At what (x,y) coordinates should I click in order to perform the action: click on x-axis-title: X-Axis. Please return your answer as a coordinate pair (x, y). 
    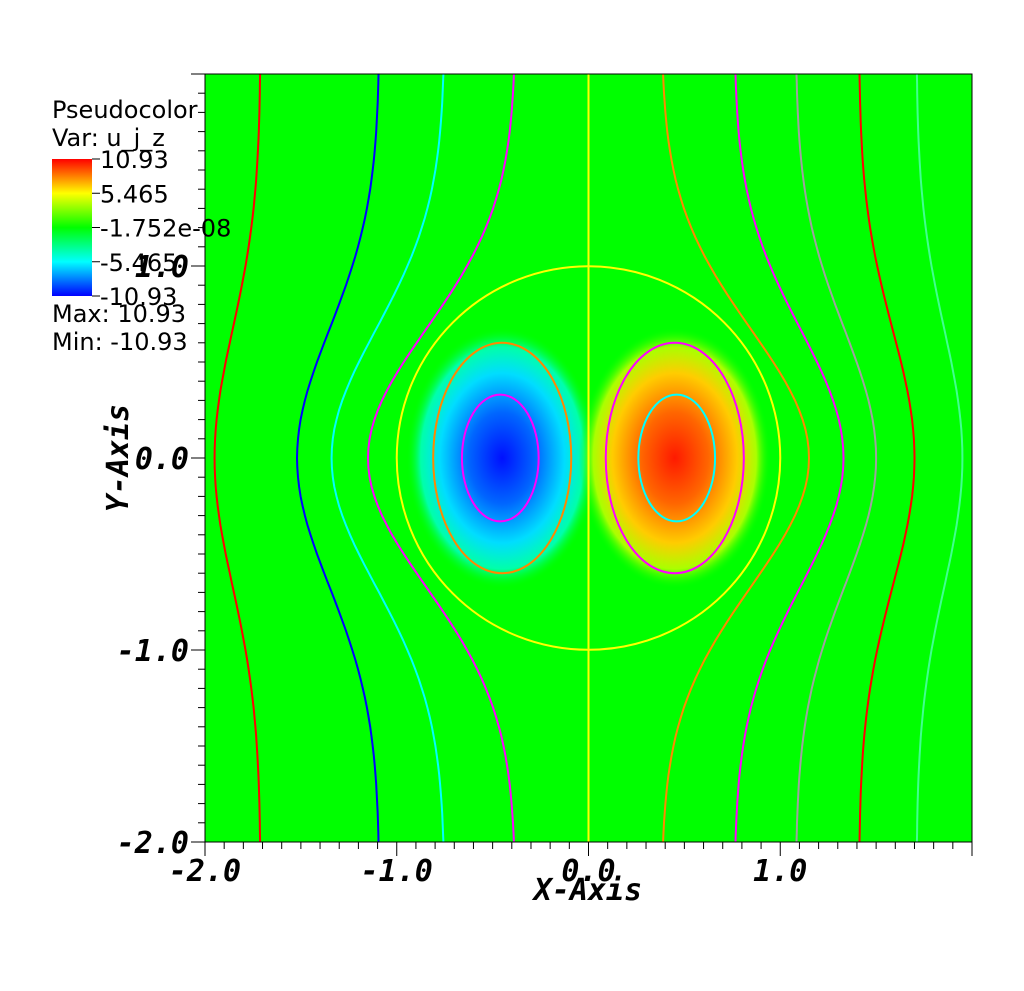
    Looking at the image, I should click on (586, 890).